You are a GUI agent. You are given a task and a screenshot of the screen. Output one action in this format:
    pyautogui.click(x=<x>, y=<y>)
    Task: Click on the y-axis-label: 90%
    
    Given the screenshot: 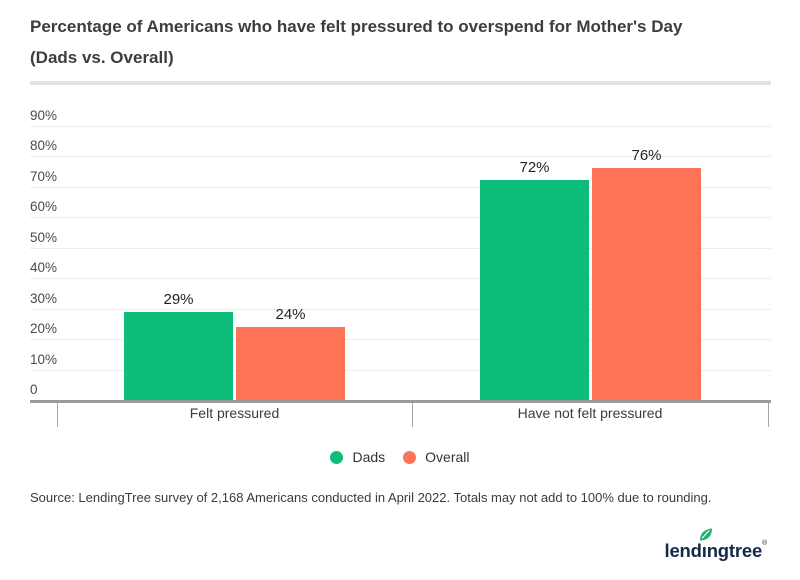 What is the action you would take?
    pyautogui.click(x=44, y=115)
    